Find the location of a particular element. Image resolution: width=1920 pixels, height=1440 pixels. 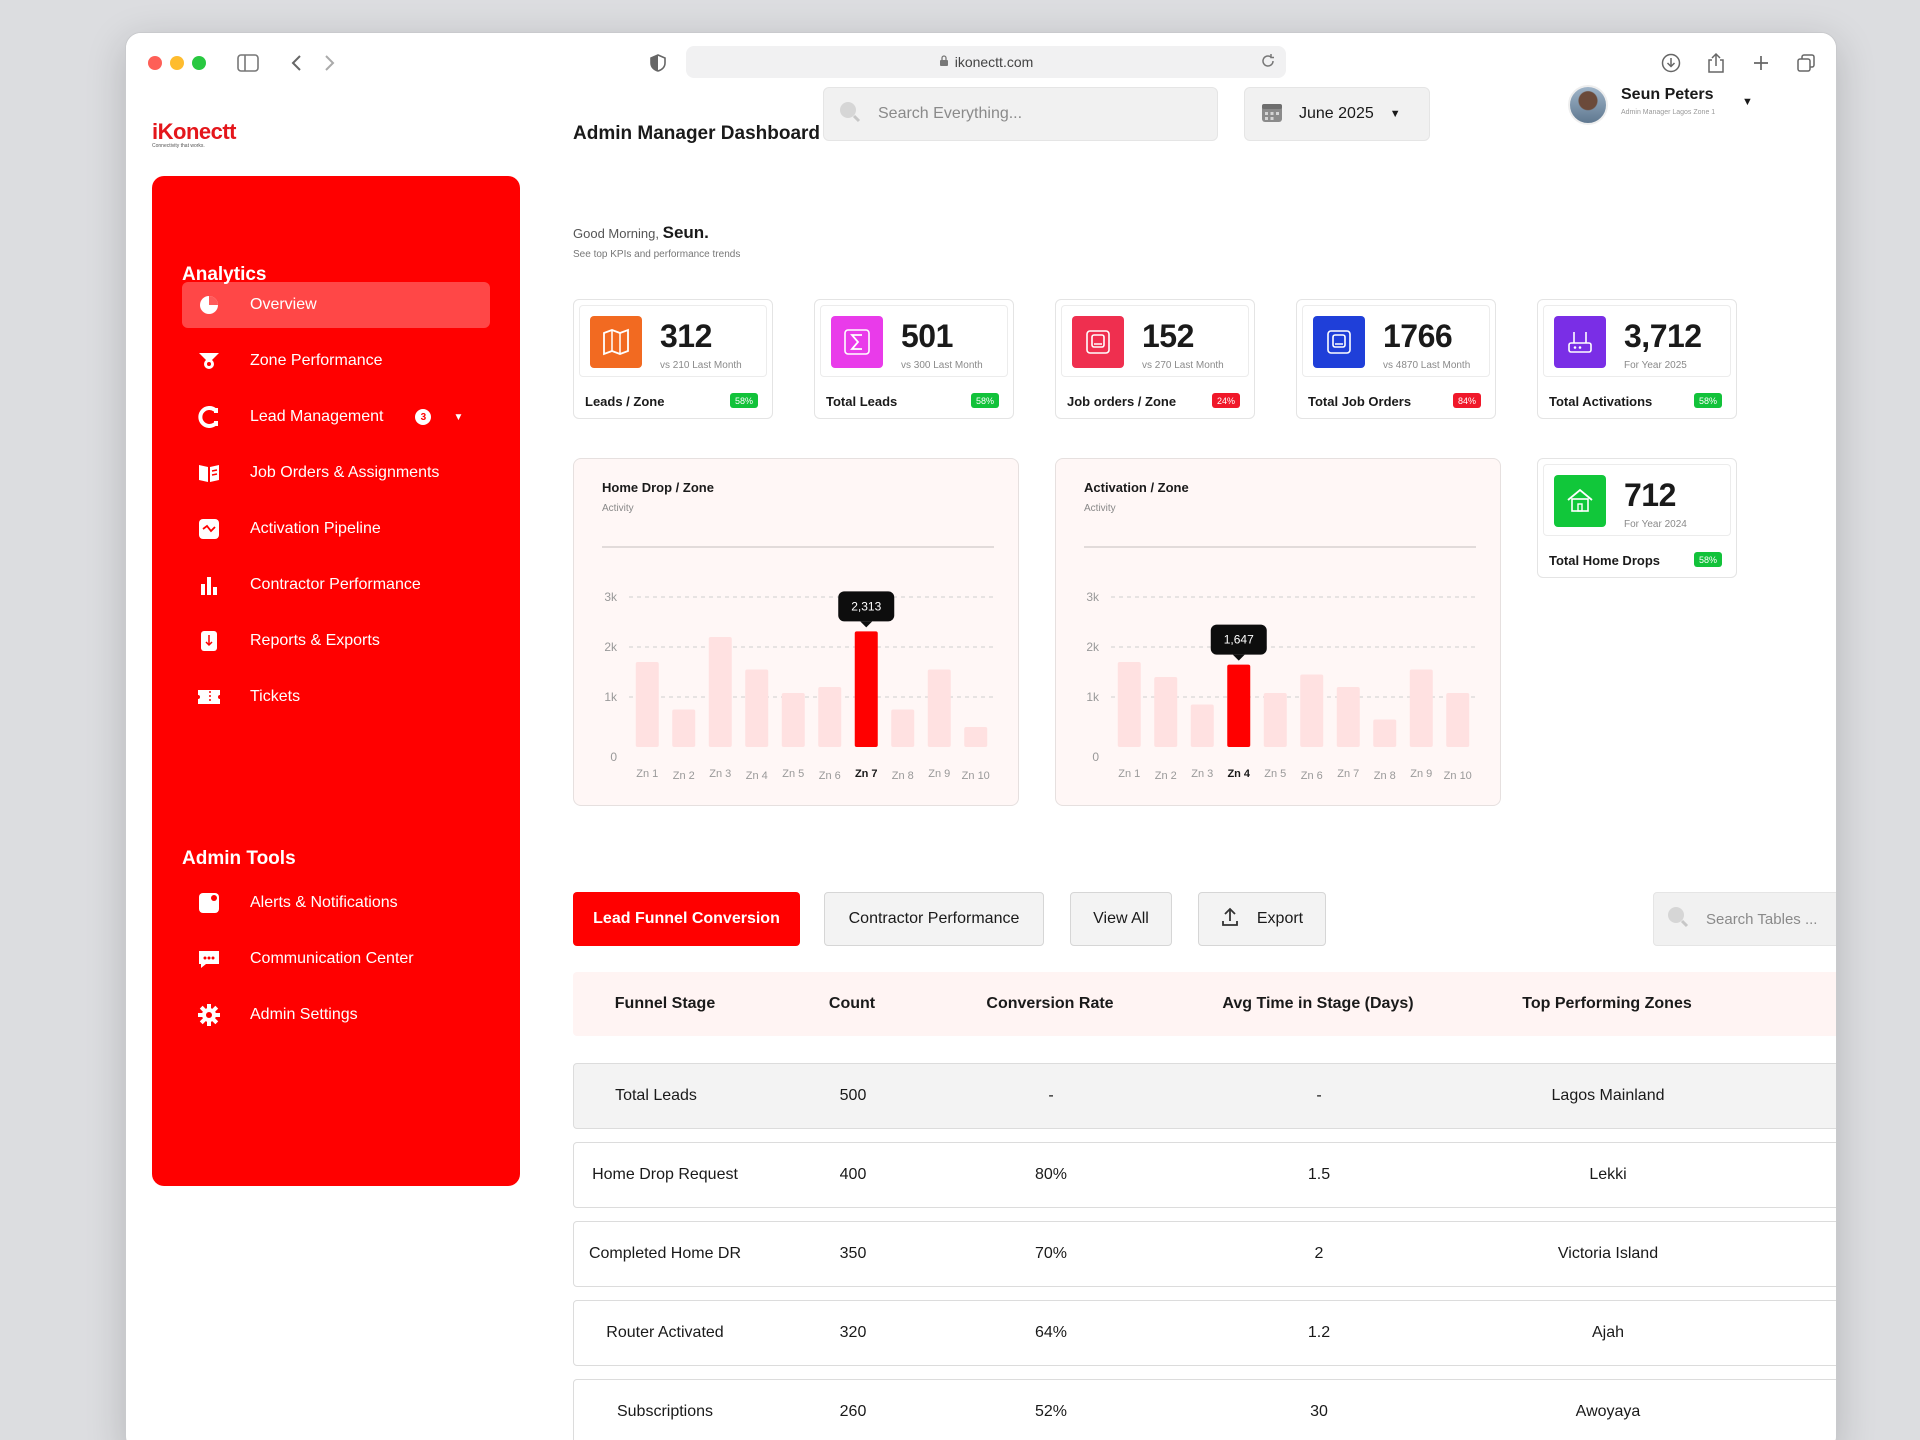

sidebar-toggle-icon is located at coordinates (248, 63).